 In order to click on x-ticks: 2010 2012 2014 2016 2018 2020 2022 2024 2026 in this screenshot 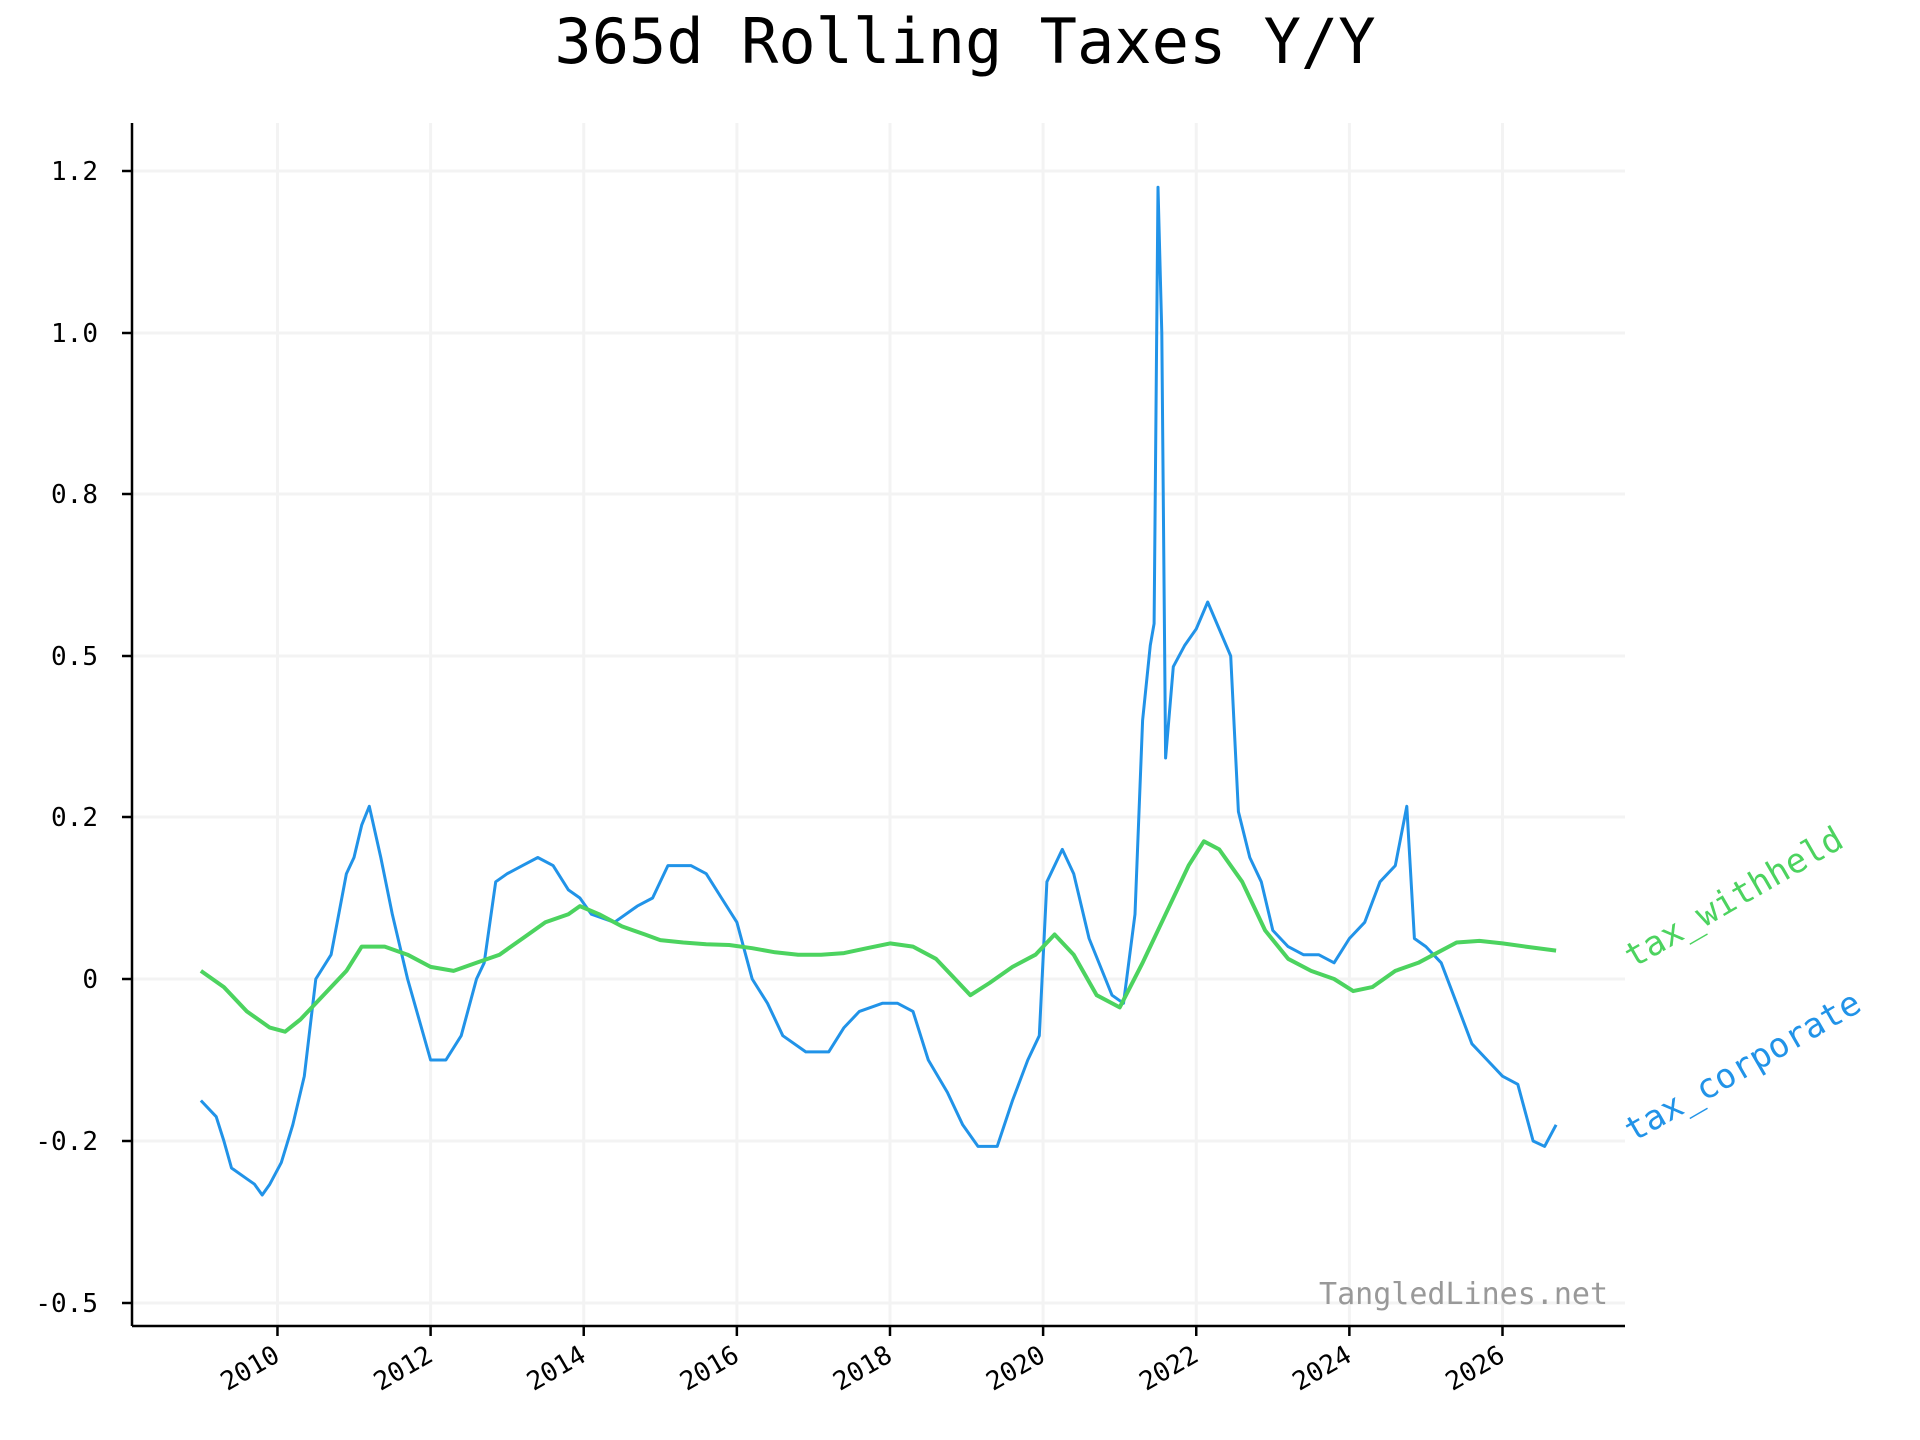, I will do `click(863, 1361)`.